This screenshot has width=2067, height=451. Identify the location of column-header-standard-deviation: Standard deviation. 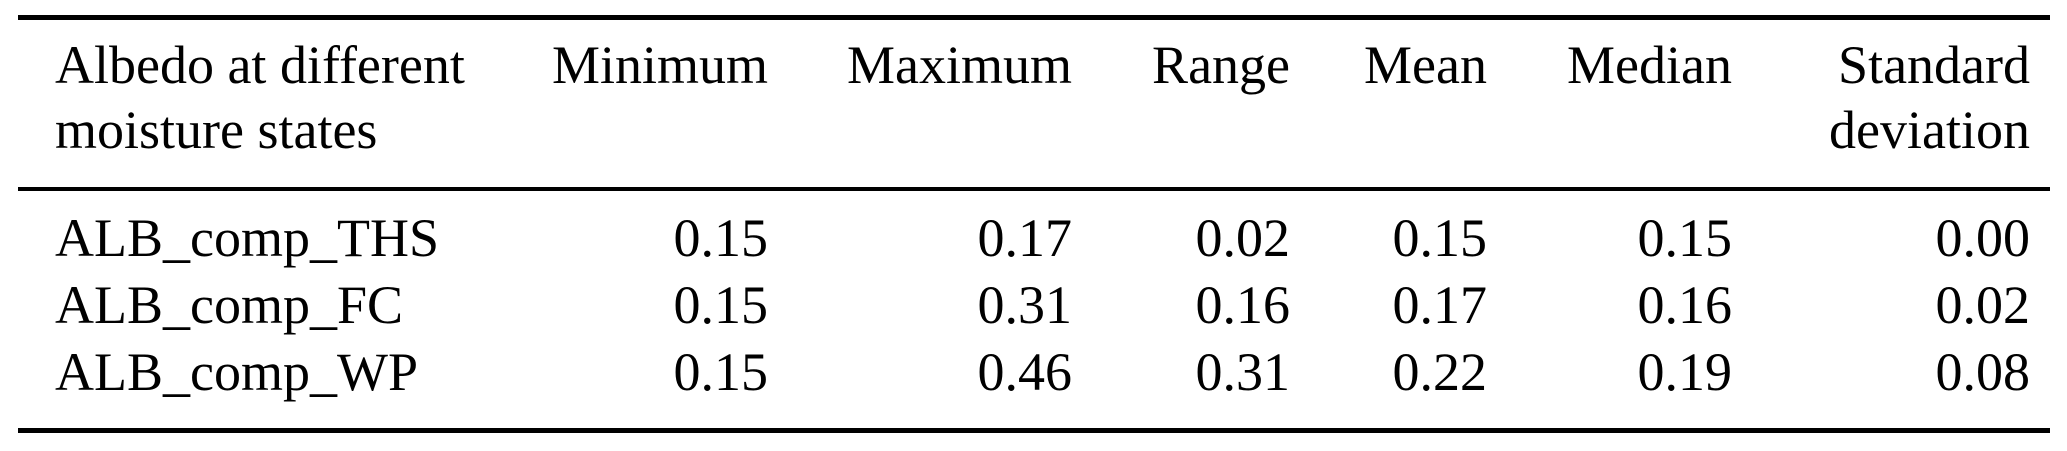
(1891, 93).